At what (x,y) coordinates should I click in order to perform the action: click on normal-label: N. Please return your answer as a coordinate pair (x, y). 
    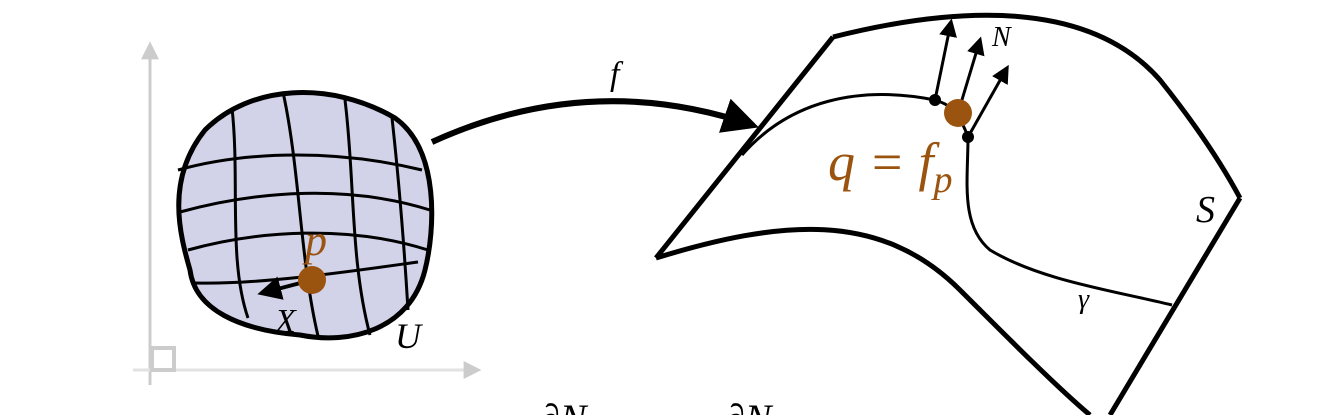
    Looking at the image, I should click on (1001, 37).